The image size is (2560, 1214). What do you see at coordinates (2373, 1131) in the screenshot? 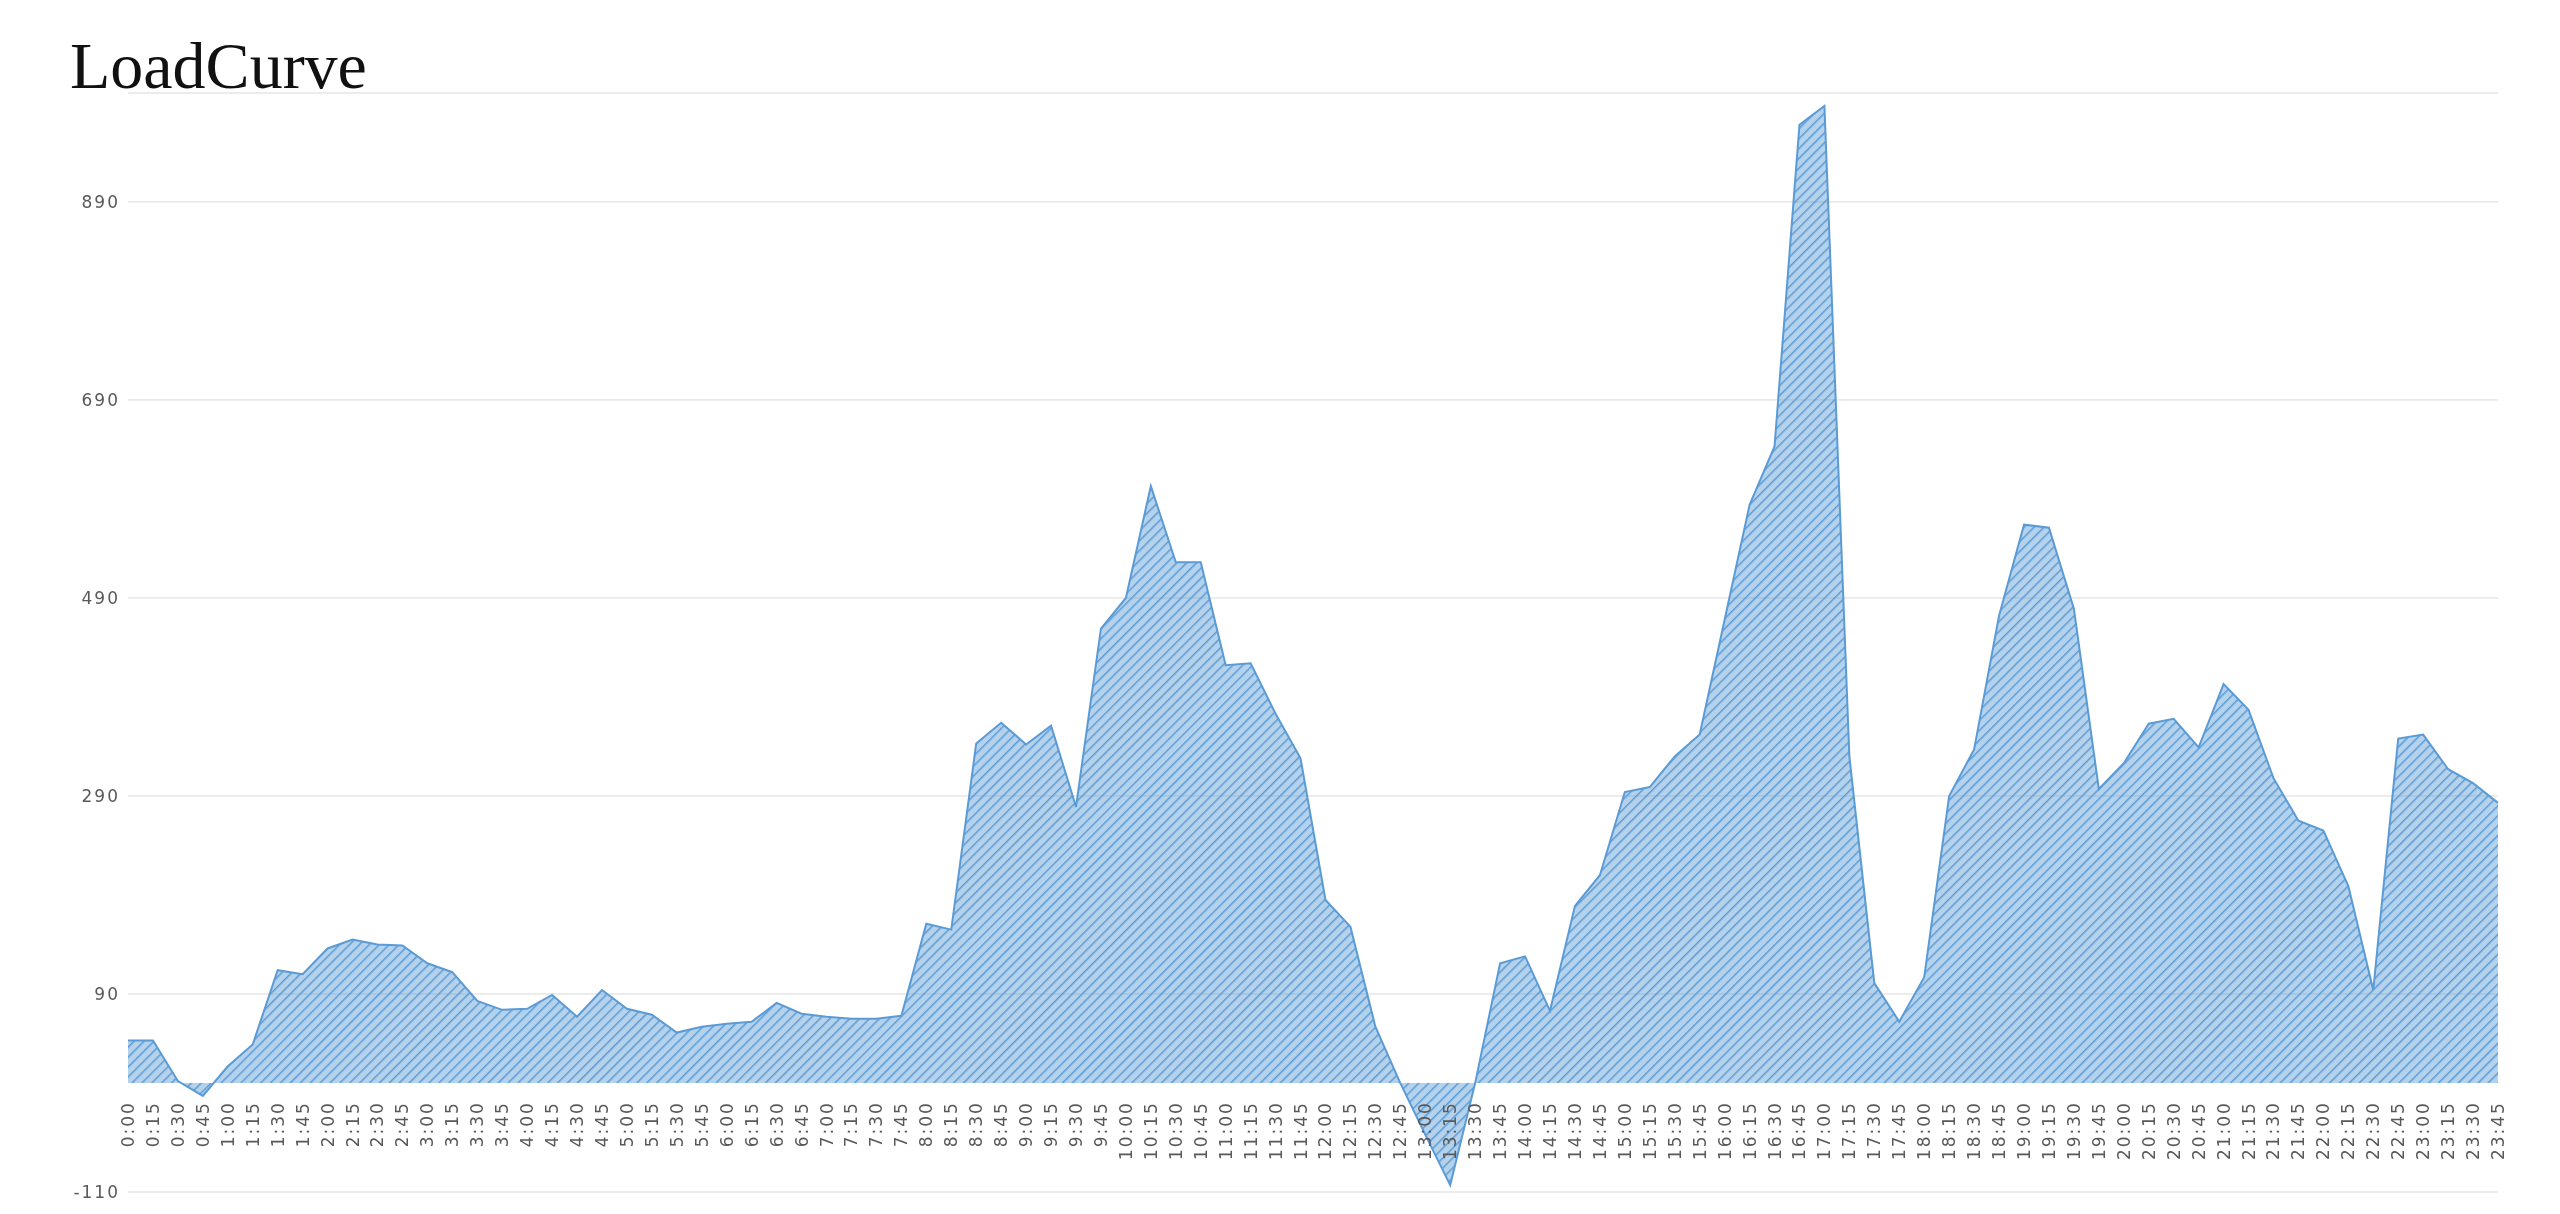
I see `x-tick-label: 22:30` at bounding box center [2373, 1131].